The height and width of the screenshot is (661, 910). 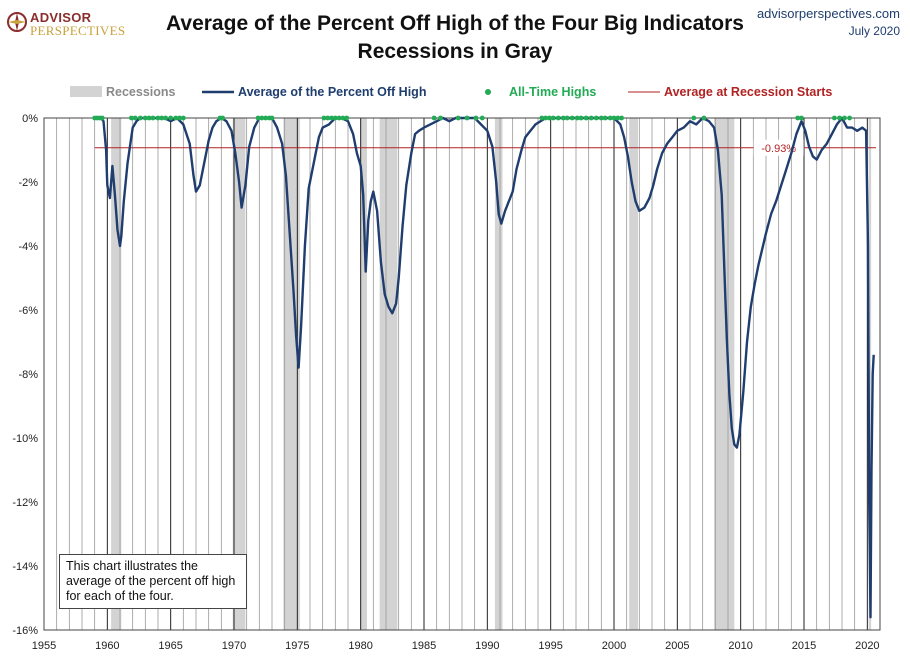 I want to click on x-tick-label: 1955, so click(x=44, y=646).